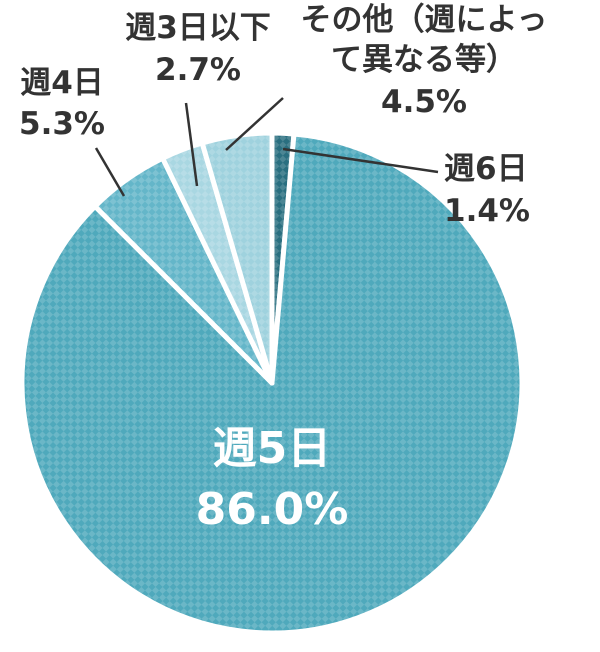 This screenshot has height=652, width=600. Describe the element at coordinates (486, 169) in the screenshot. I see `label-6days-name: 週6日` at that location.